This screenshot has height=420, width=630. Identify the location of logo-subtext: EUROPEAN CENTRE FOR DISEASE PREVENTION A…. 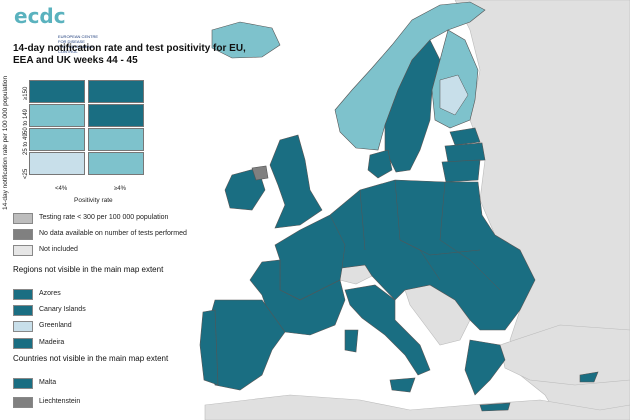
(78, 44).